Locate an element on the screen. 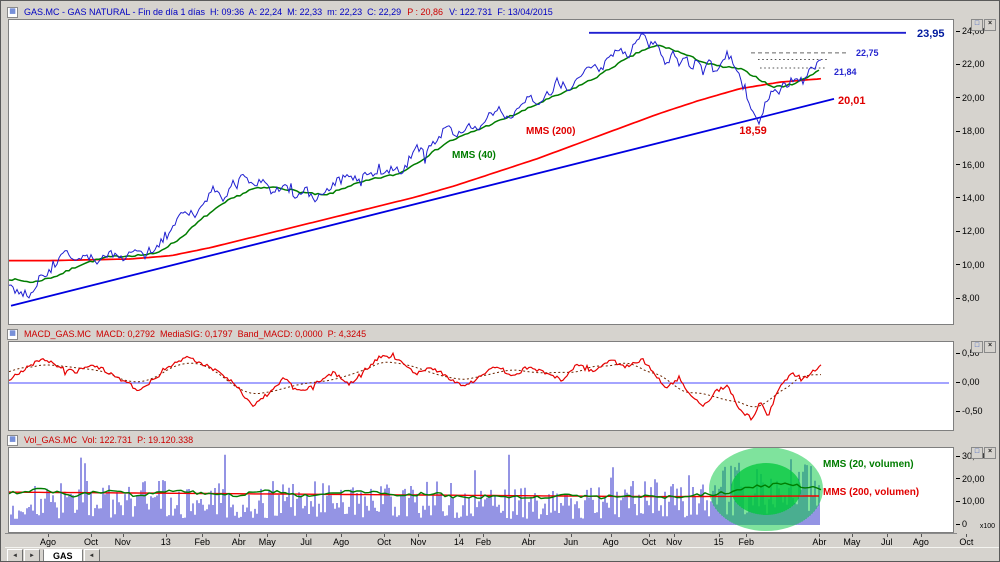 This screenshot has height=562, width=1000. volume-bars is located at coordinates (415, 489).